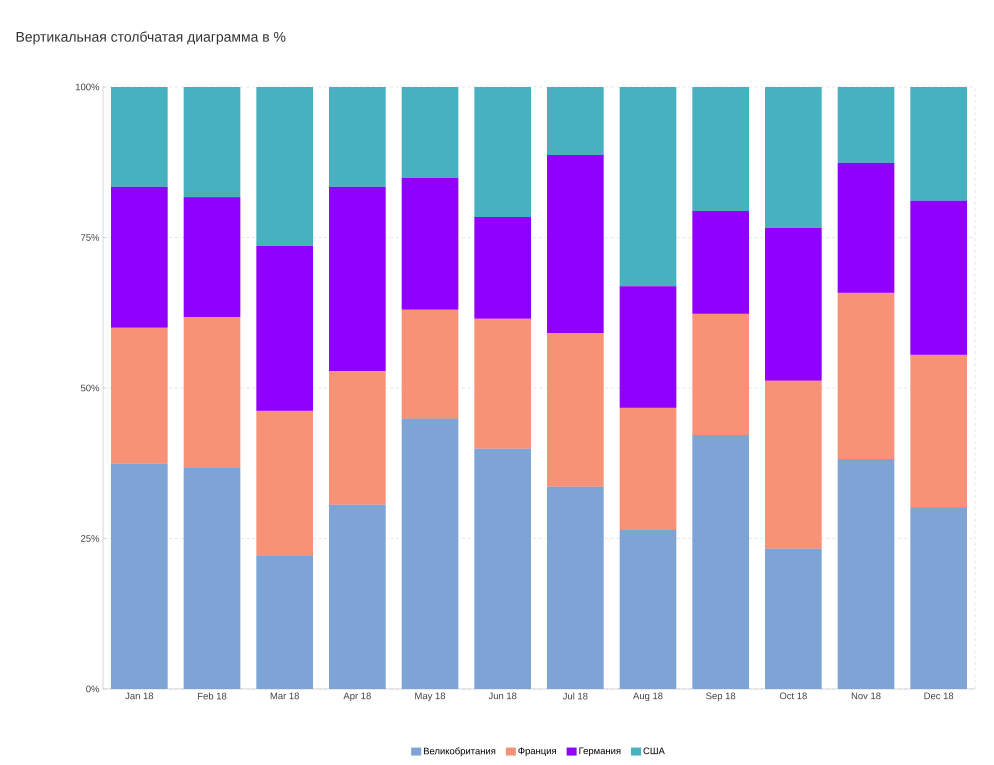 The height and width of the screenshot is (765, 994). What do you see at coordinates (721, 697) in the screenshot?
I see `x-tick-label: Sep 18` at bounding box center [721, 697].